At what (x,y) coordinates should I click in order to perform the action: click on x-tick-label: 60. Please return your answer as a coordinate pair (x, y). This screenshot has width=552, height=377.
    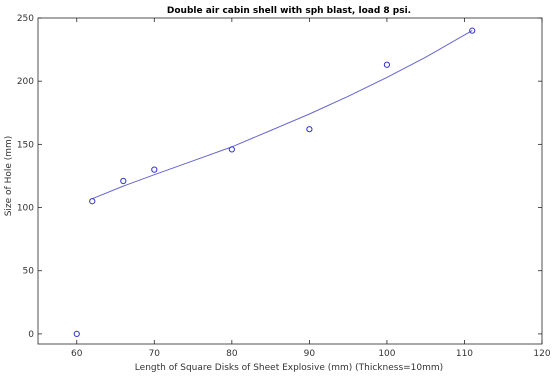
    Looking at the image, I should click on (77, 354).